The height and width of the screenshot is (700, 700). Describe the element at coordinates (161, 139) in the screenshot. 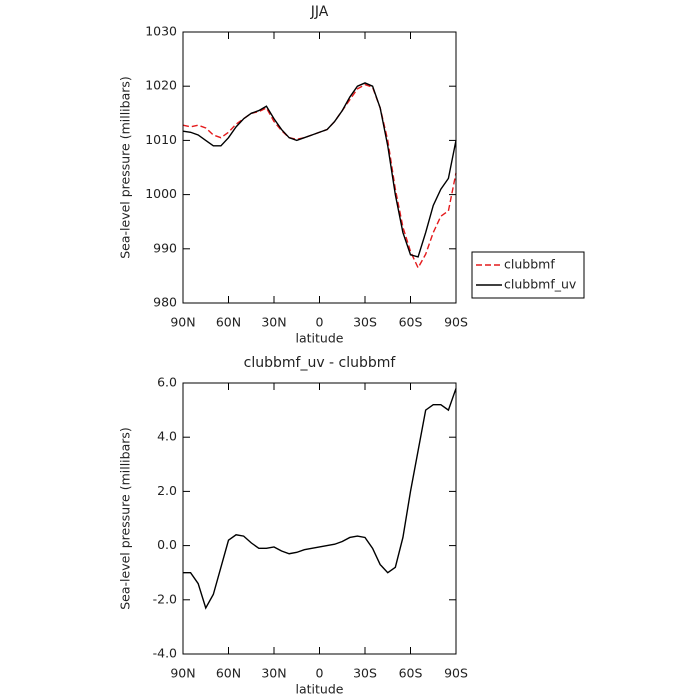

I see `y-tick-label: 1010` at that location.